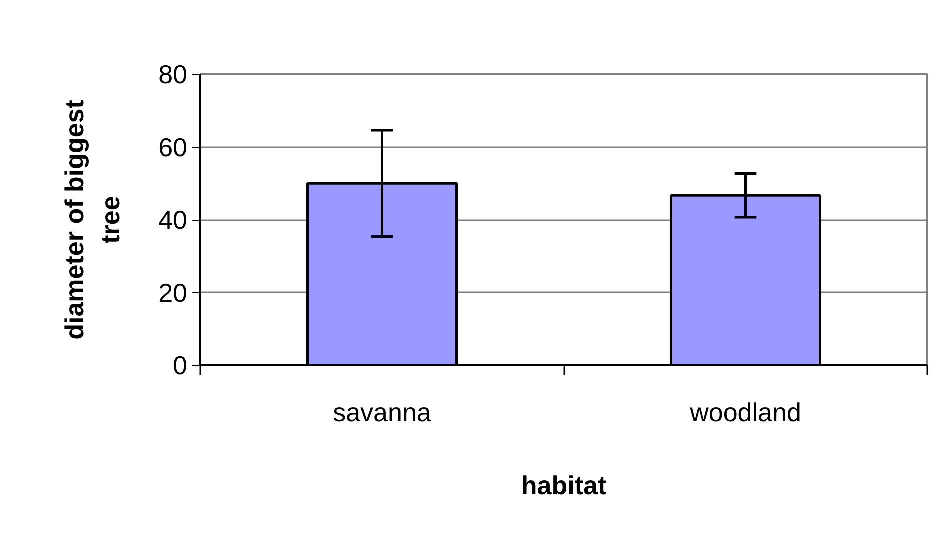  Describe the element at coordinates (180, 365) in the screenshot. I see `y-tick-label: 0` at that location.